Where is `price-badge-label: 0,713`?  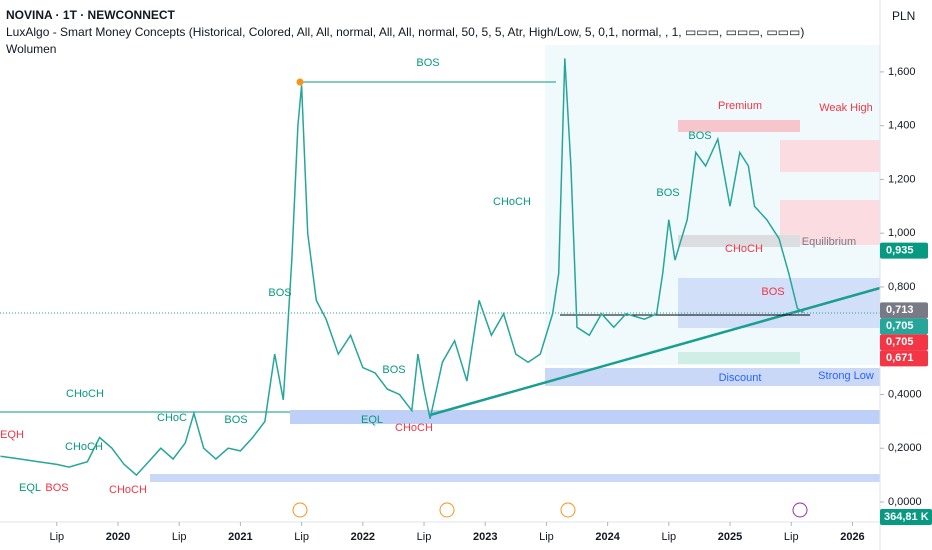
price-badge-label: 0,713 is located at coordinates (900, 310).